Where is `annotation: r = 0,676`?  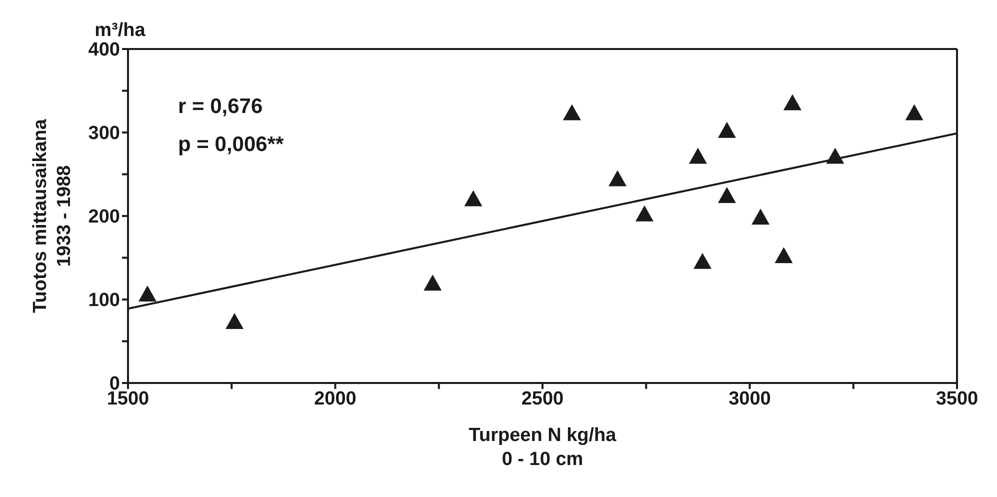
annotation: r = 0,676 is located at coordinates (220, 106).